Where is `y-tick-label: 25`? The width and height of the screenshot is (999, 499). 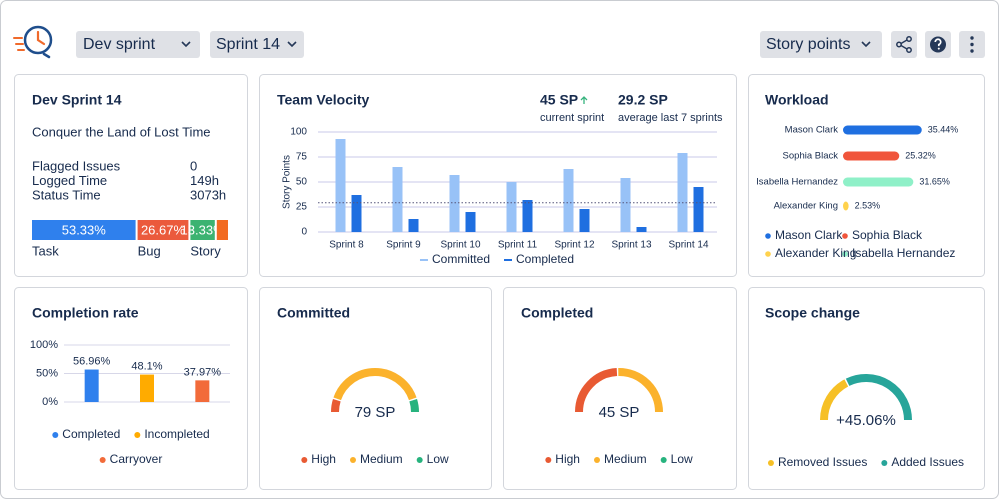 y-tick-label: 25 is located at coordinates (302, 207).